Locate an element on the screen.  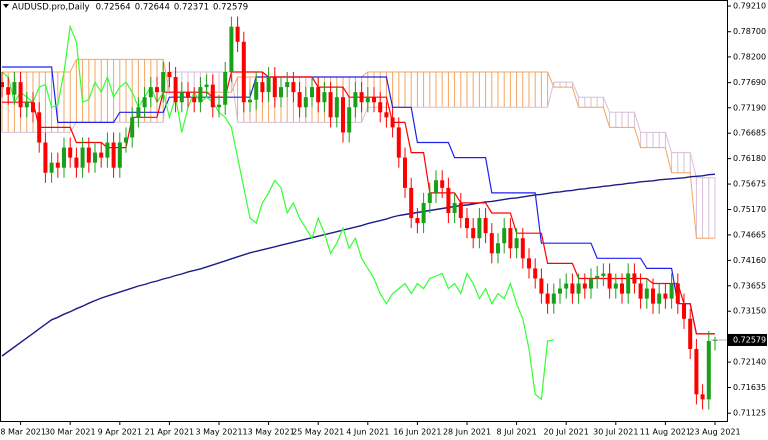
price-label-box is located at coordinates (747, 339).